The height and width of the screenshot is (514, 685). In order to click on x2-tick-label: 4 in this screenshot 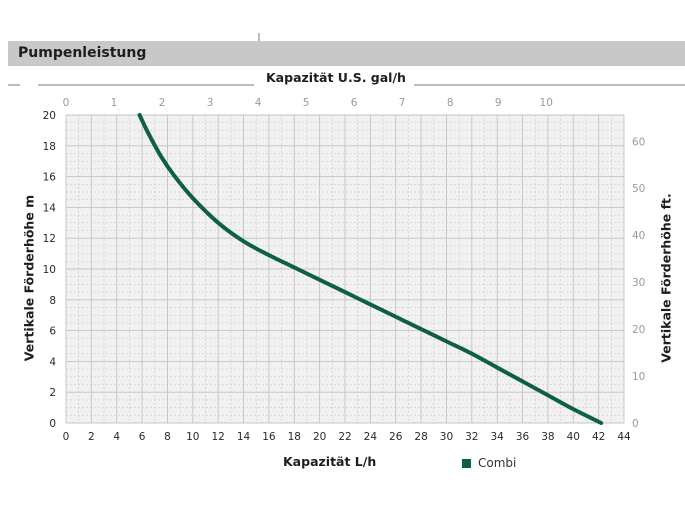, I will do `click(258, 103)`.